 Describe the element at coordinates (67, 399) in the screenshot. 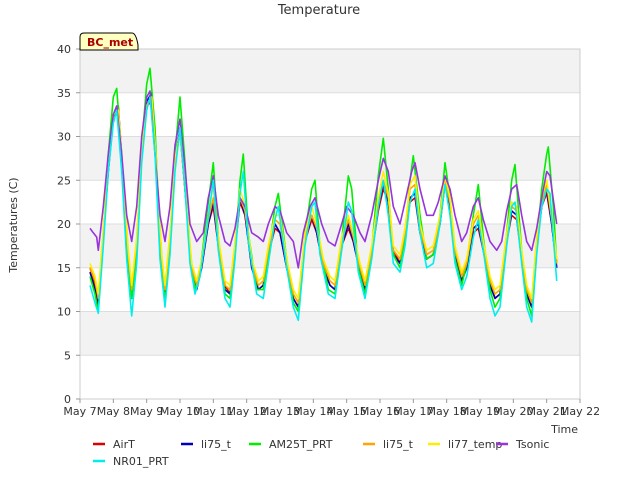

I see `y-tick-label: 0` at that location.